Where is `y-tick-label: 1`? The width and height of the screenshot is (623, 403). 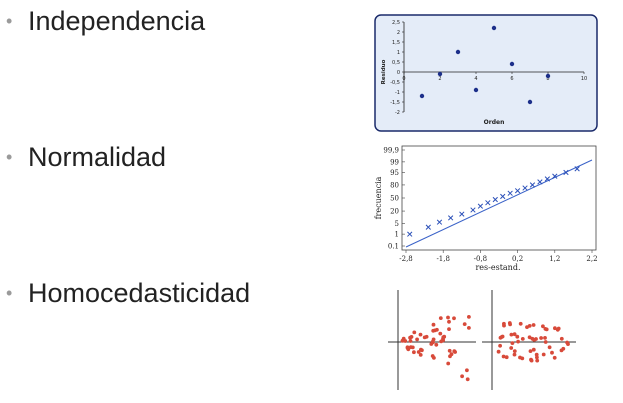
y-tick-label: 1 is located at coordinates (397, 235).